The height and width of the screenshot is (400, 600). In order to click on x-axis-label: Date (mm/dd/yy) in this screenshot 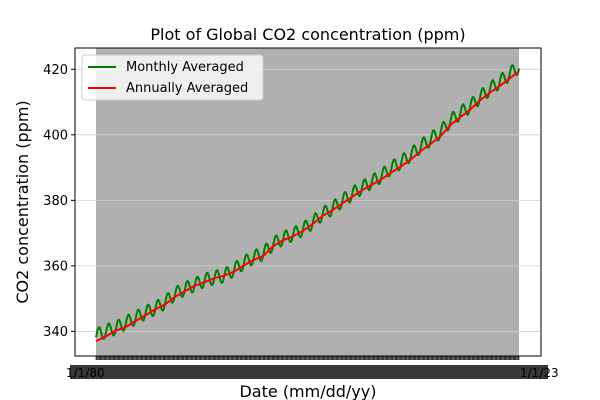, I will do `click(307, 391)`.